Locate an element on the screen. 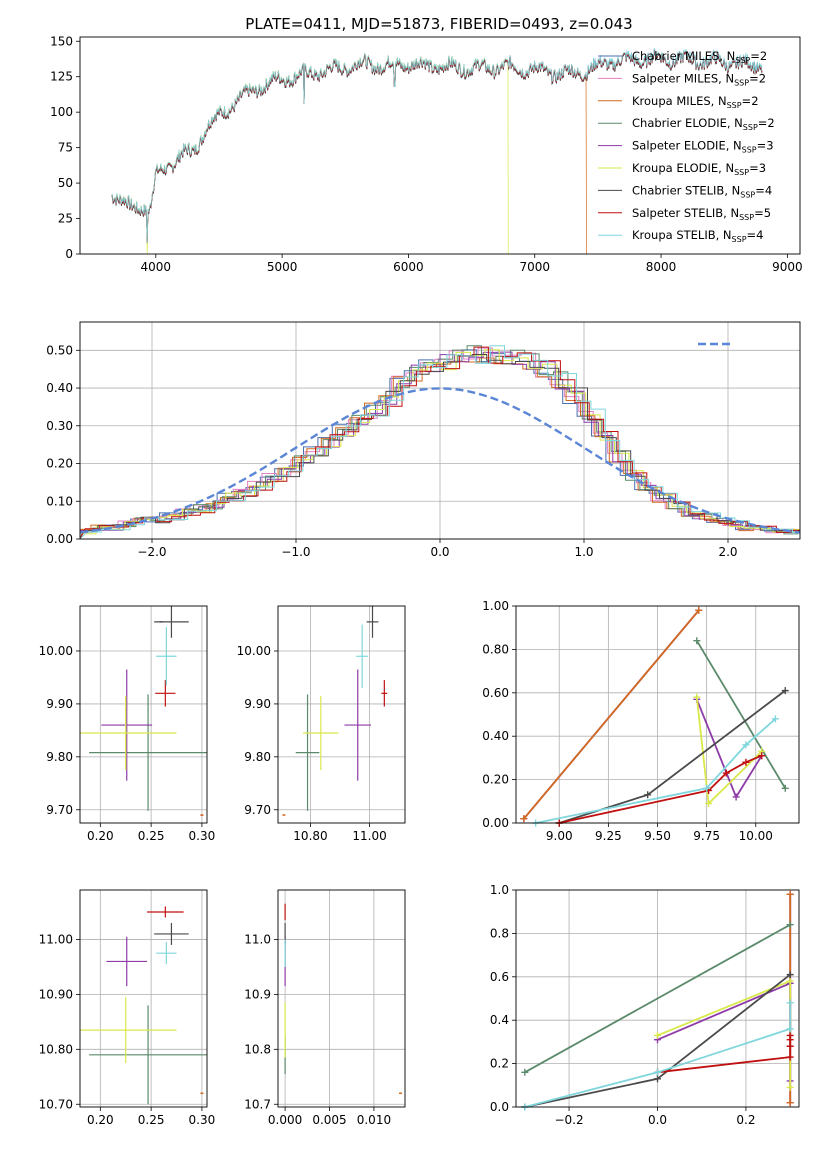 This screenshot has height=1170, width=819. y-tick-label: 0.6 is located at coordinates (499, 977).